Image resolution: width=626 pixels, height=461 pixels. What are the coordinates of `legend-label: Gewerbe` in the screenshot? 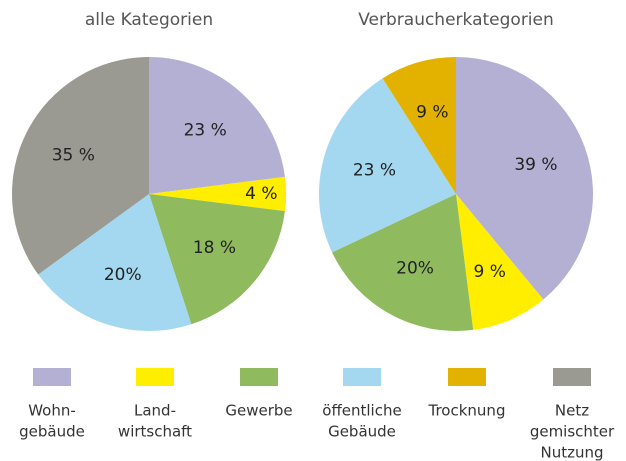 It's located at (258, 411).